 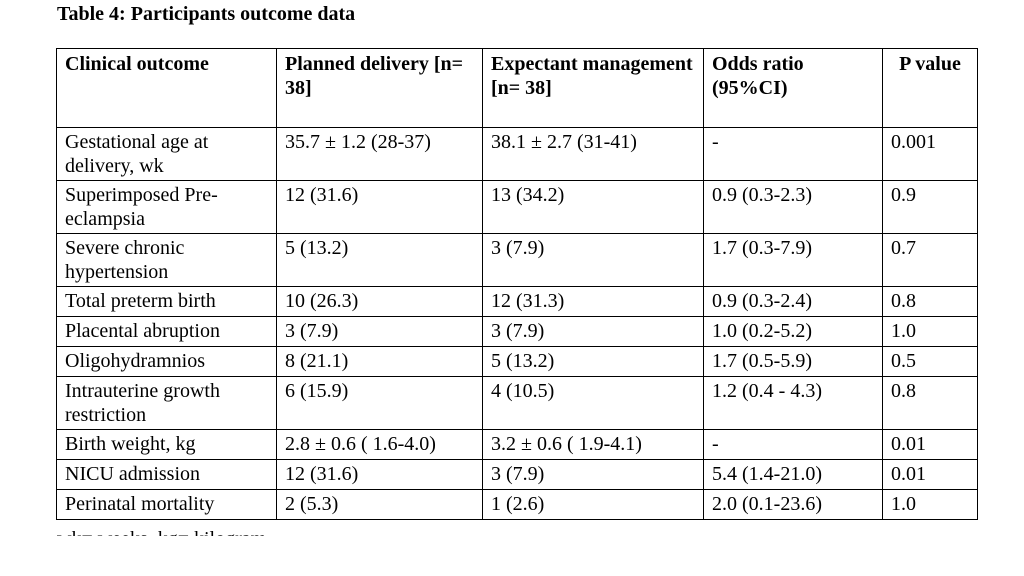 What do you see at coordinates (379, 444) in the screenshot?
I see `planned-delivery-cell: 2.8 ± 0.6 ( 1.6-4.0)` at bounding box center [379, 444].